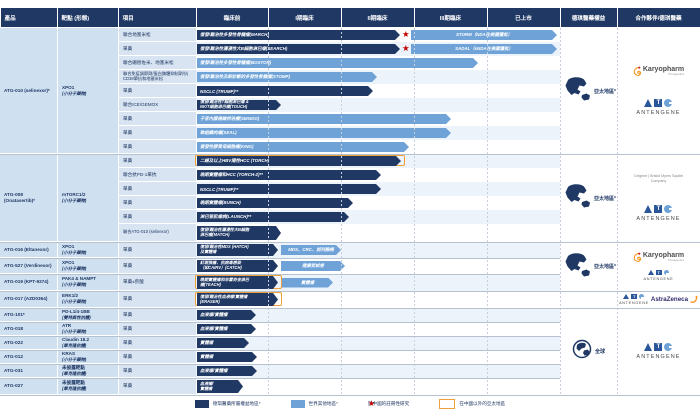 Image resolution: width=700 pixels, height=410 pixels. What do you see at coordinates (694, 300) in the screenshot?
I see `astrazeneca-swoosh-icon` at bounding box center [694, 300].